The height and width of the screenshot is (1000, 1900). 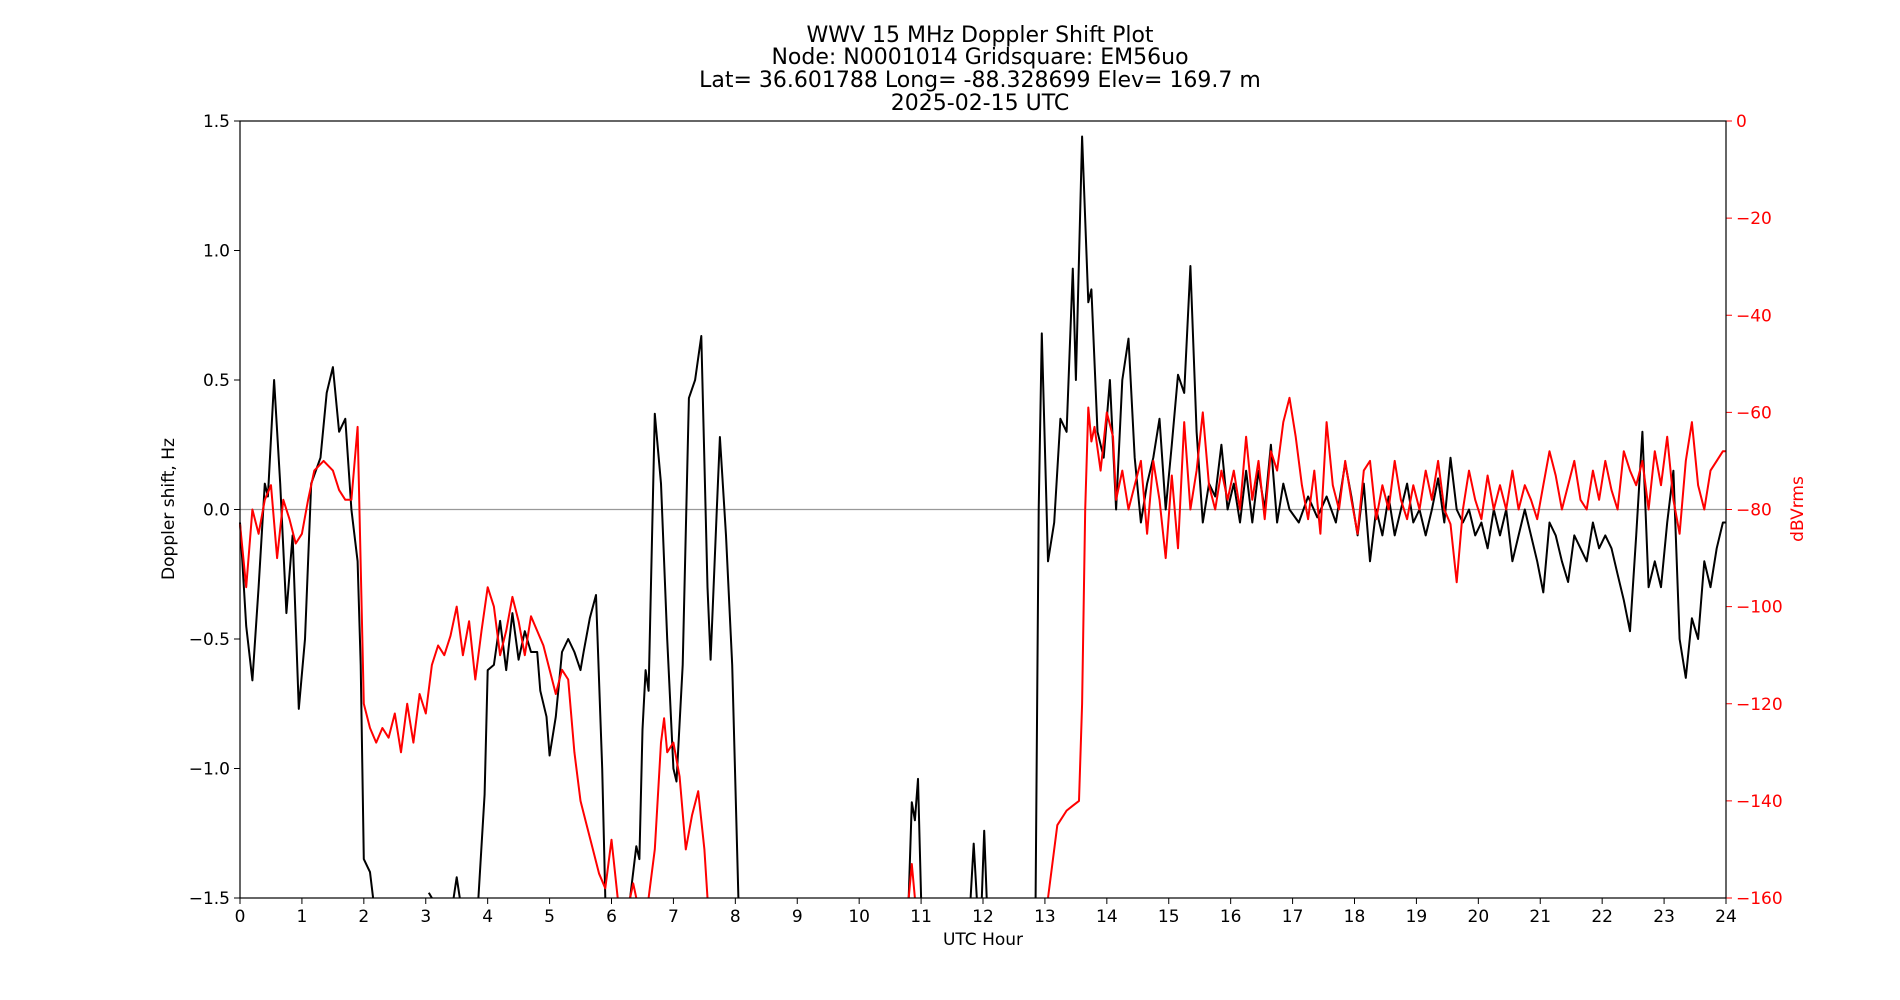 What do you see at coordinates (979, 35) in the screenshot?
I see `title-line-1: WWV 15 MHz Doppler Shift Plot` at bounding box center [979, 35].